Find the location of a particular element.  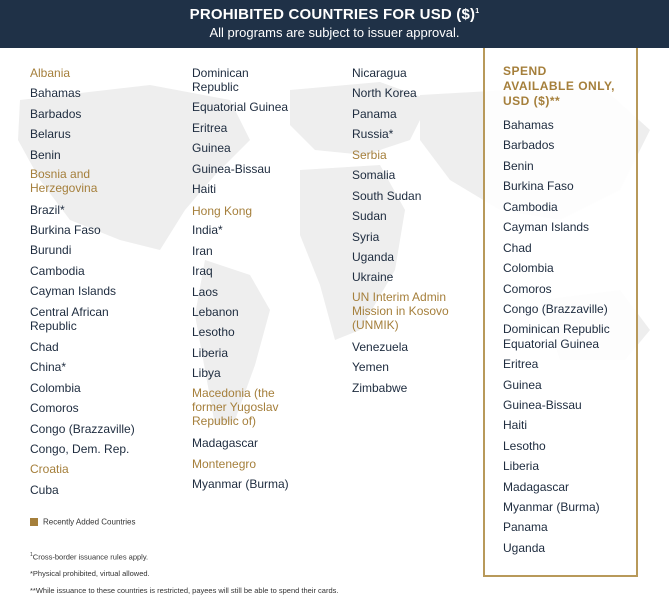

footnote-1: 1Cross-border issuance rules apply. is located at coordinates (89, 557).